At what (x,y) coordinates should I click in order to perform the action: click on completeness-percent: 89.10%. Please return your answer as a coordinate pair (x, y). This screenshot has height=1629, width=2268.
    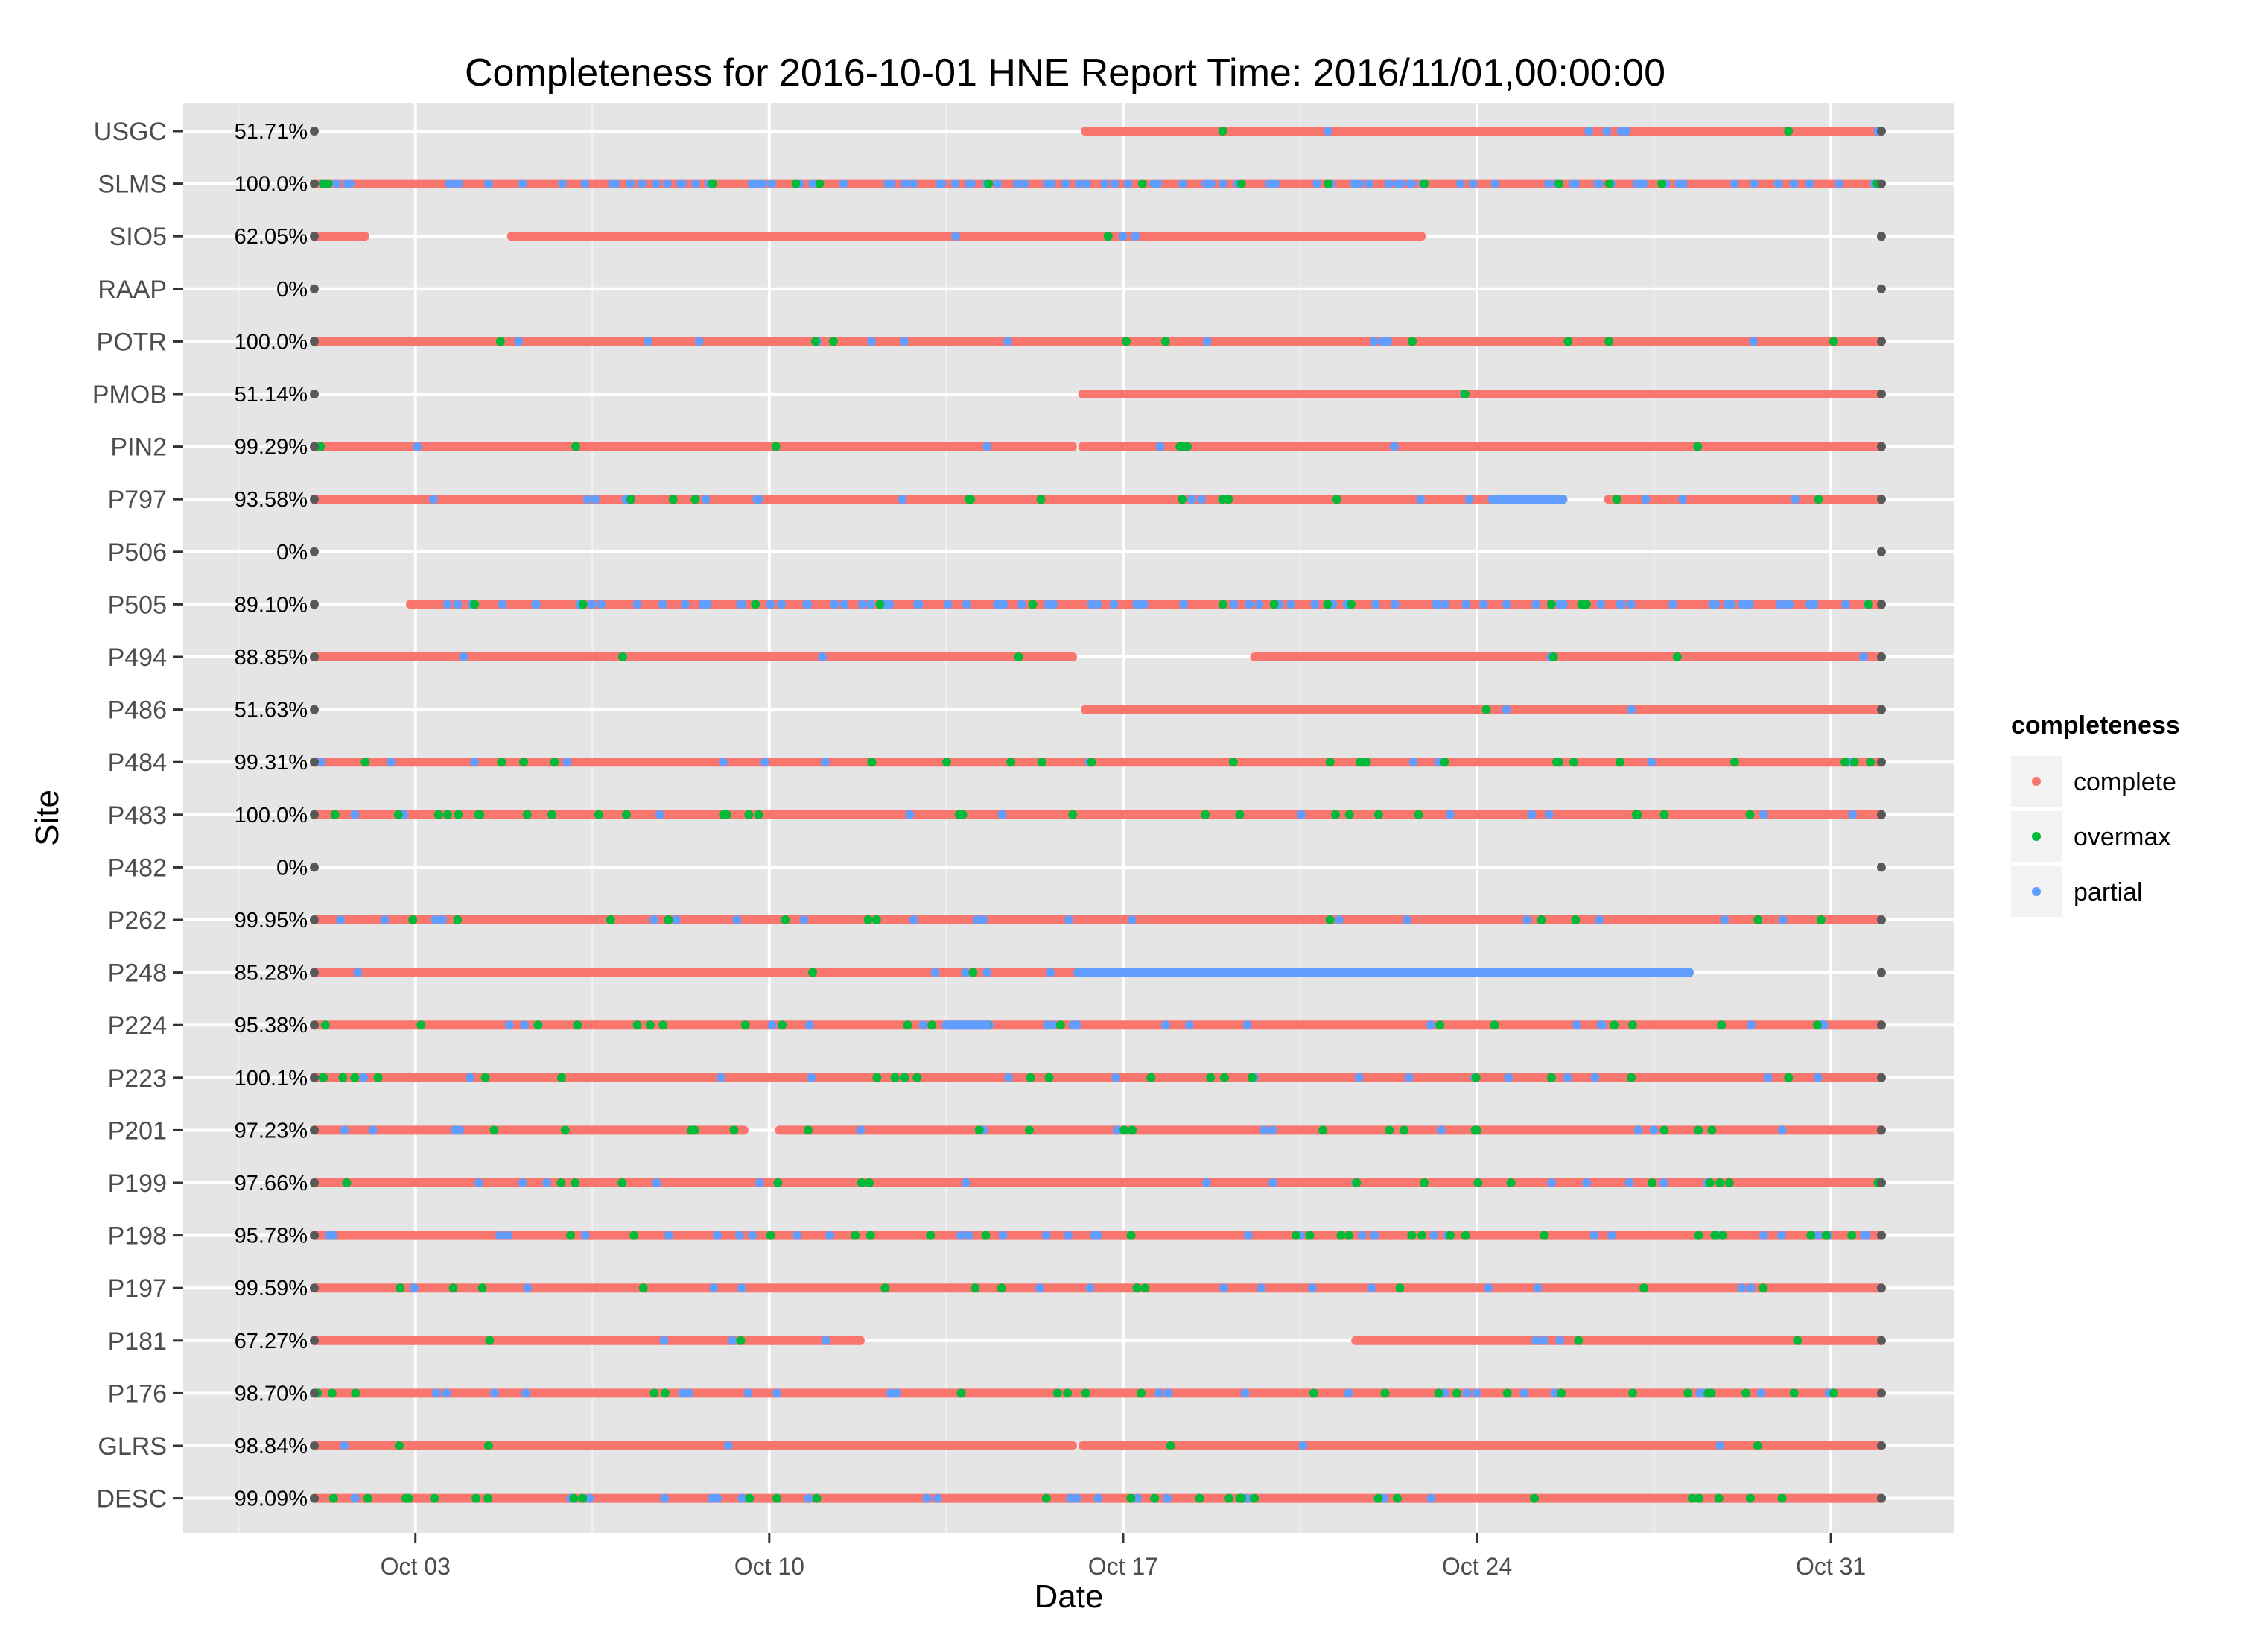
    Looking at the image, I should click on (271, 605).